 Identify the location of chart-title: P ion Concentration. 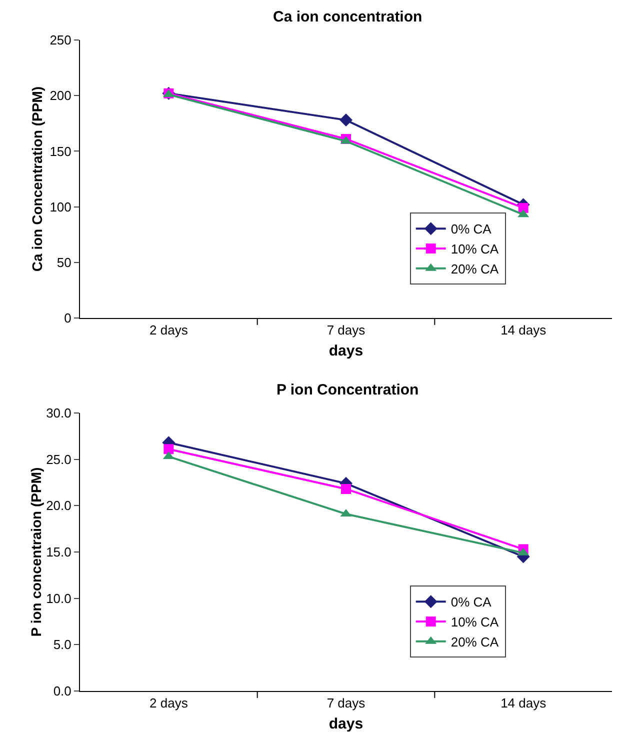
(347, 390).